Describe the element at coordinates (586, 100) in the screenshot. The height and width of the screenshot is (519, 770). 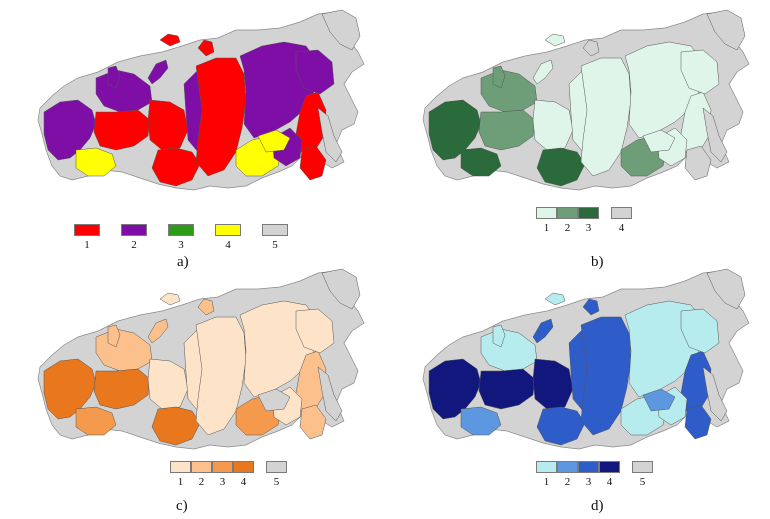
I see `choropleth-map-b` at that location.